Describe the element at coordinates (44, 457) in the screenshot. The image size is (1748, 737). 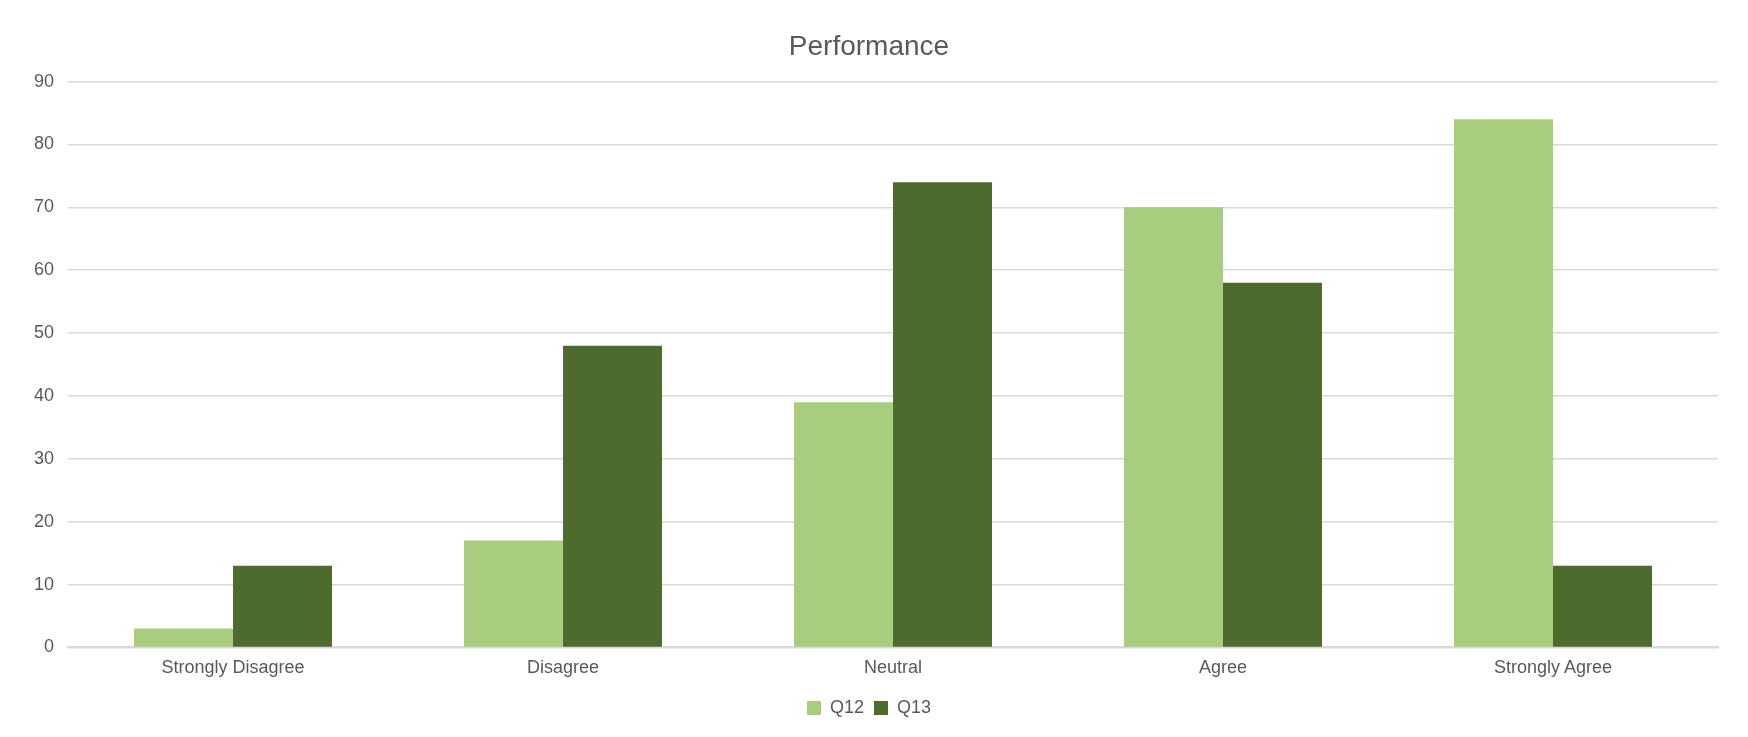
I see `y-tick-label: 30` at that location.